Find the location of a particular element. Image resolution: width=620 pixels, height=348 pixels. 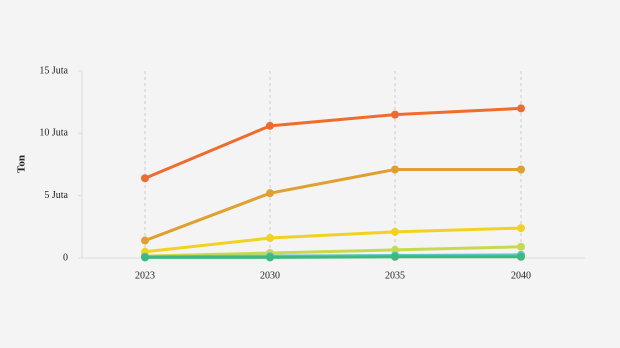

x-tick-label: 2030 is located at coordinates (270, 275).